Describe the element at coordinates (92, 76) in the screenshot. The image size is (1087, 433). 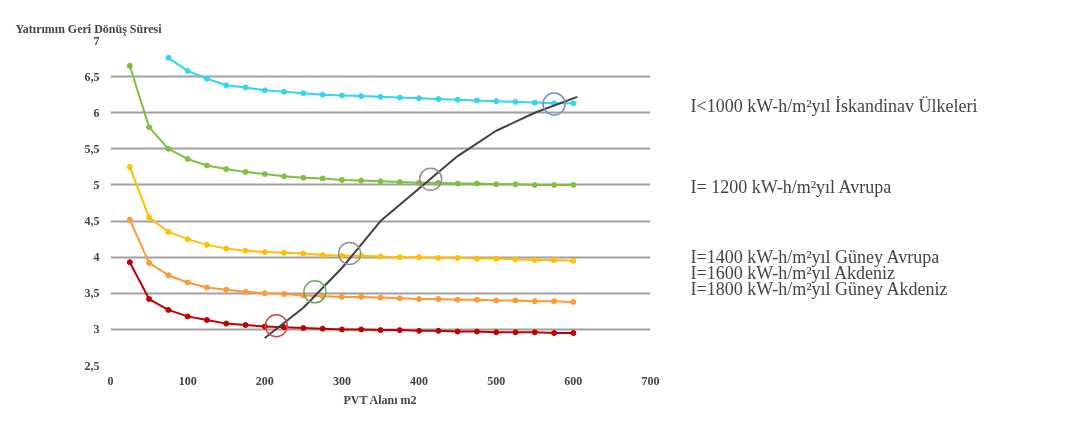
I see `y-tick-label: 6,5` at that location.